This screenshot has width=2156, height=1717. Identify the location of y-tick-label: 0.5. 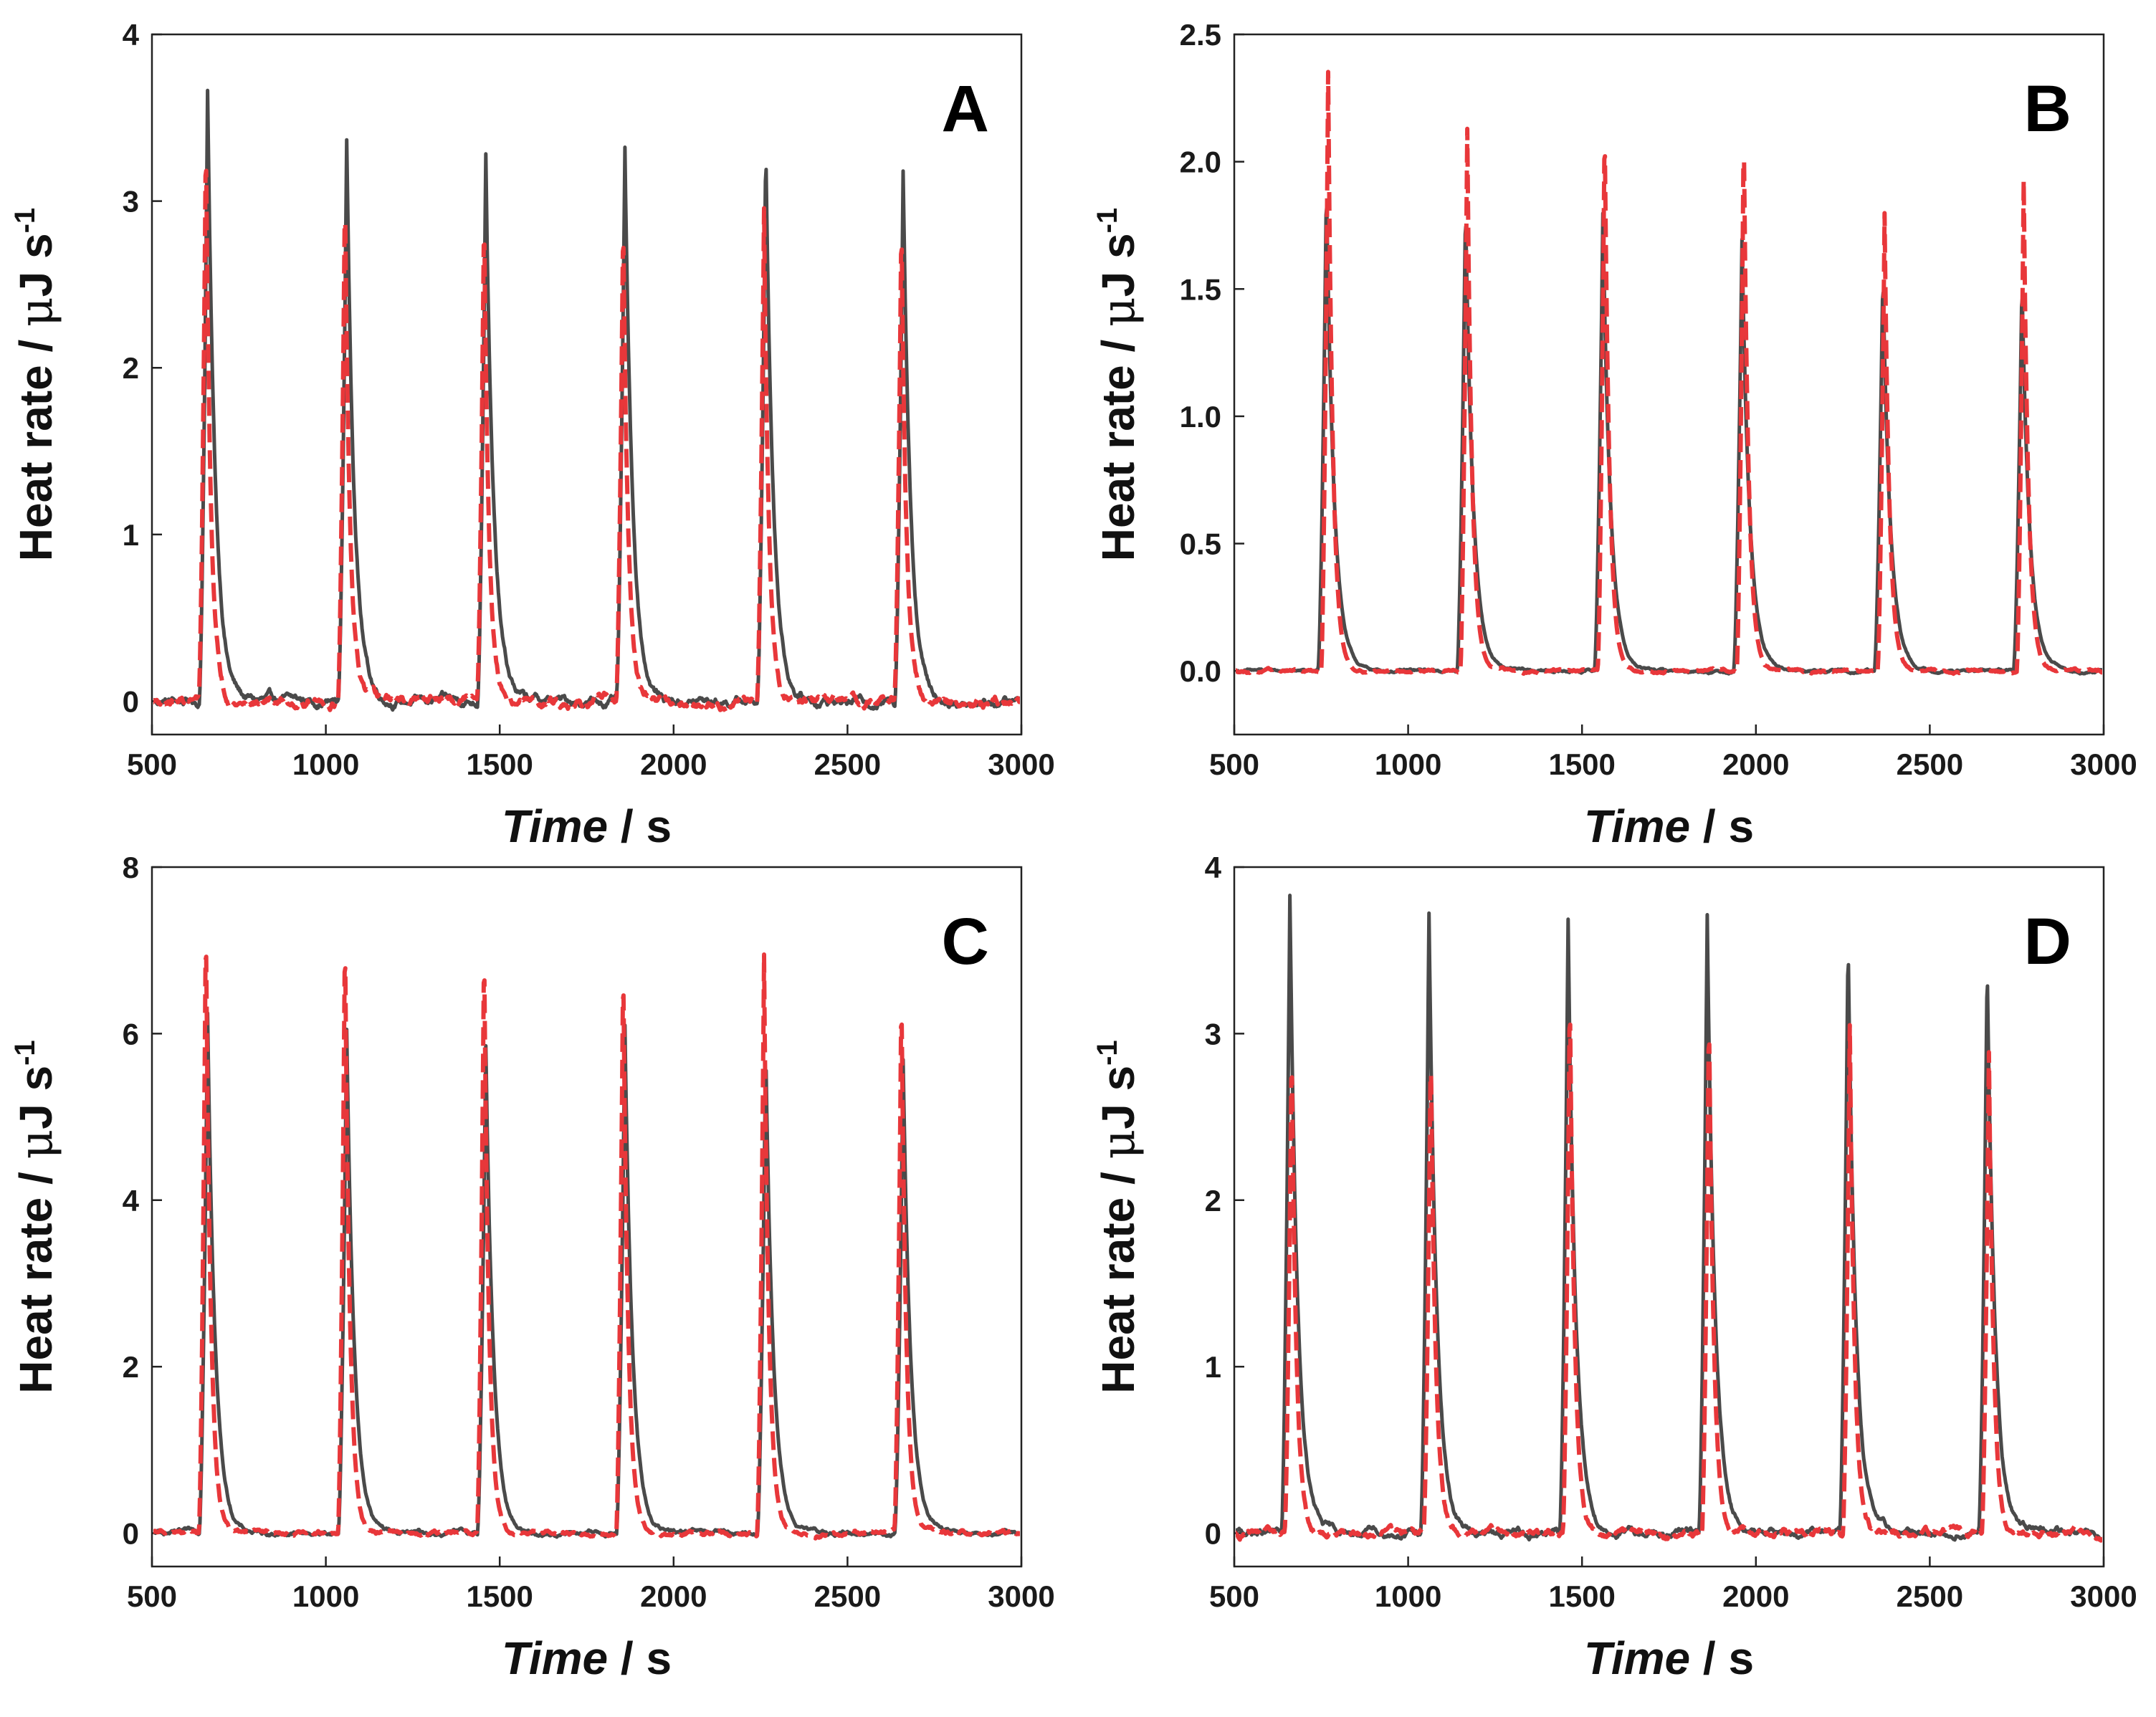
(1200, 544).